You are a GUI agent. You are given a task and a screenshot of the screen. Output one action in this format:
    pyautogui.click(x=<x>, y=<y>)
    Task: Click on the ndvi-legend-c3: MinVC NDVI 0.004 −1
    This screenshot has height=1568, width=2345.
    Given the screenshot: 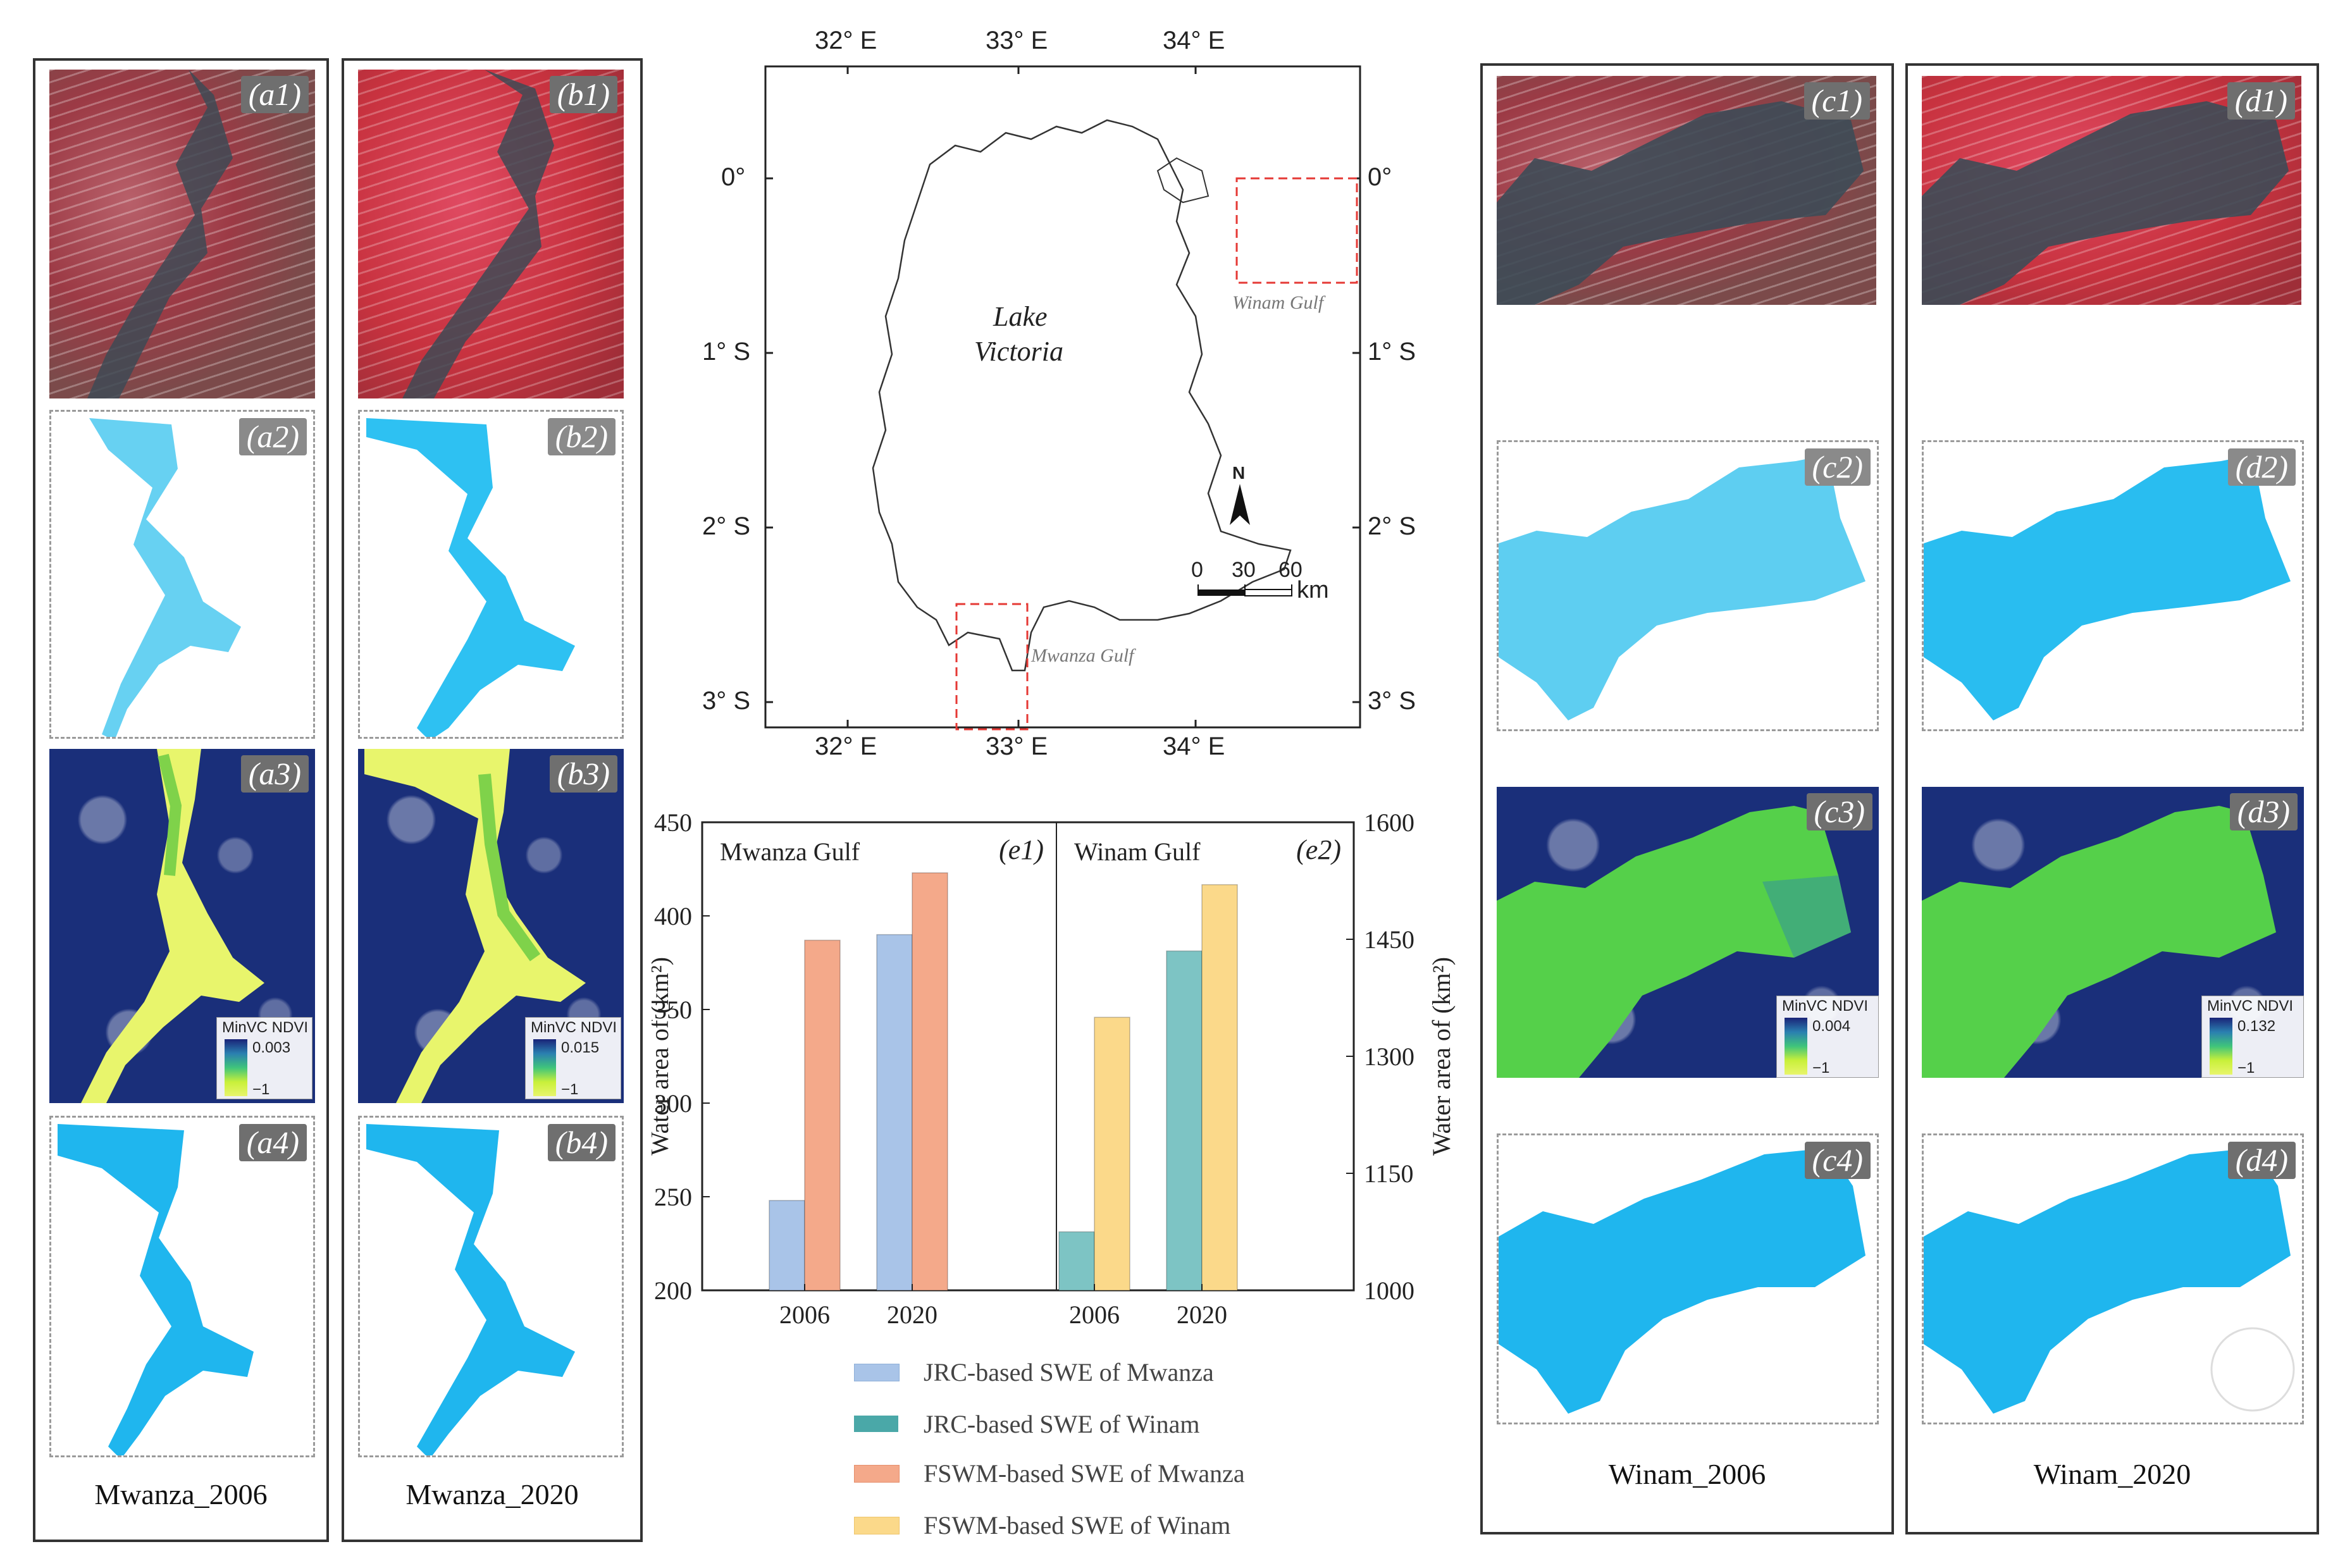 What is the action you would take?
    pyautogui.click(x=1827, y=1037)
    